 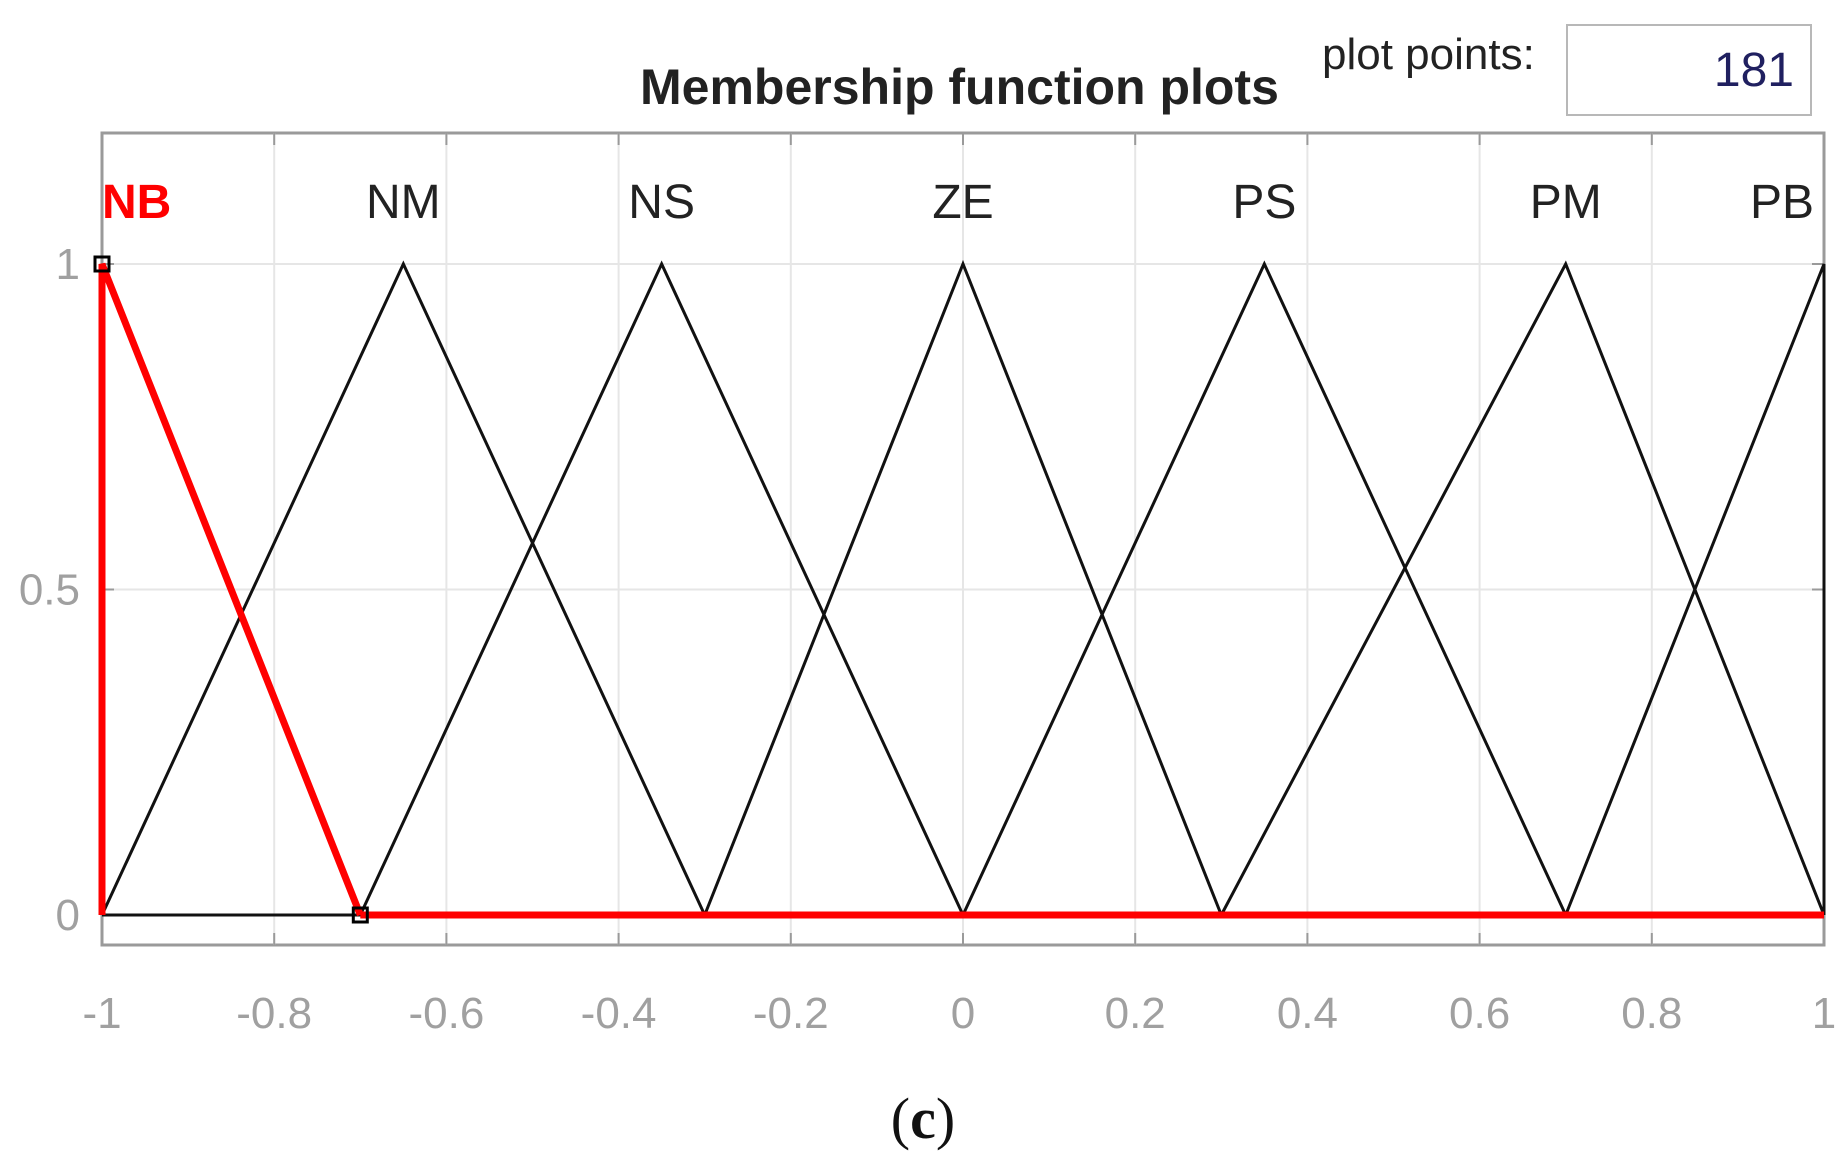 What do you see at coordinates (403, 202) in the screenshot?
I see `series-label-nm: NM` at bounding box center [403, 202].